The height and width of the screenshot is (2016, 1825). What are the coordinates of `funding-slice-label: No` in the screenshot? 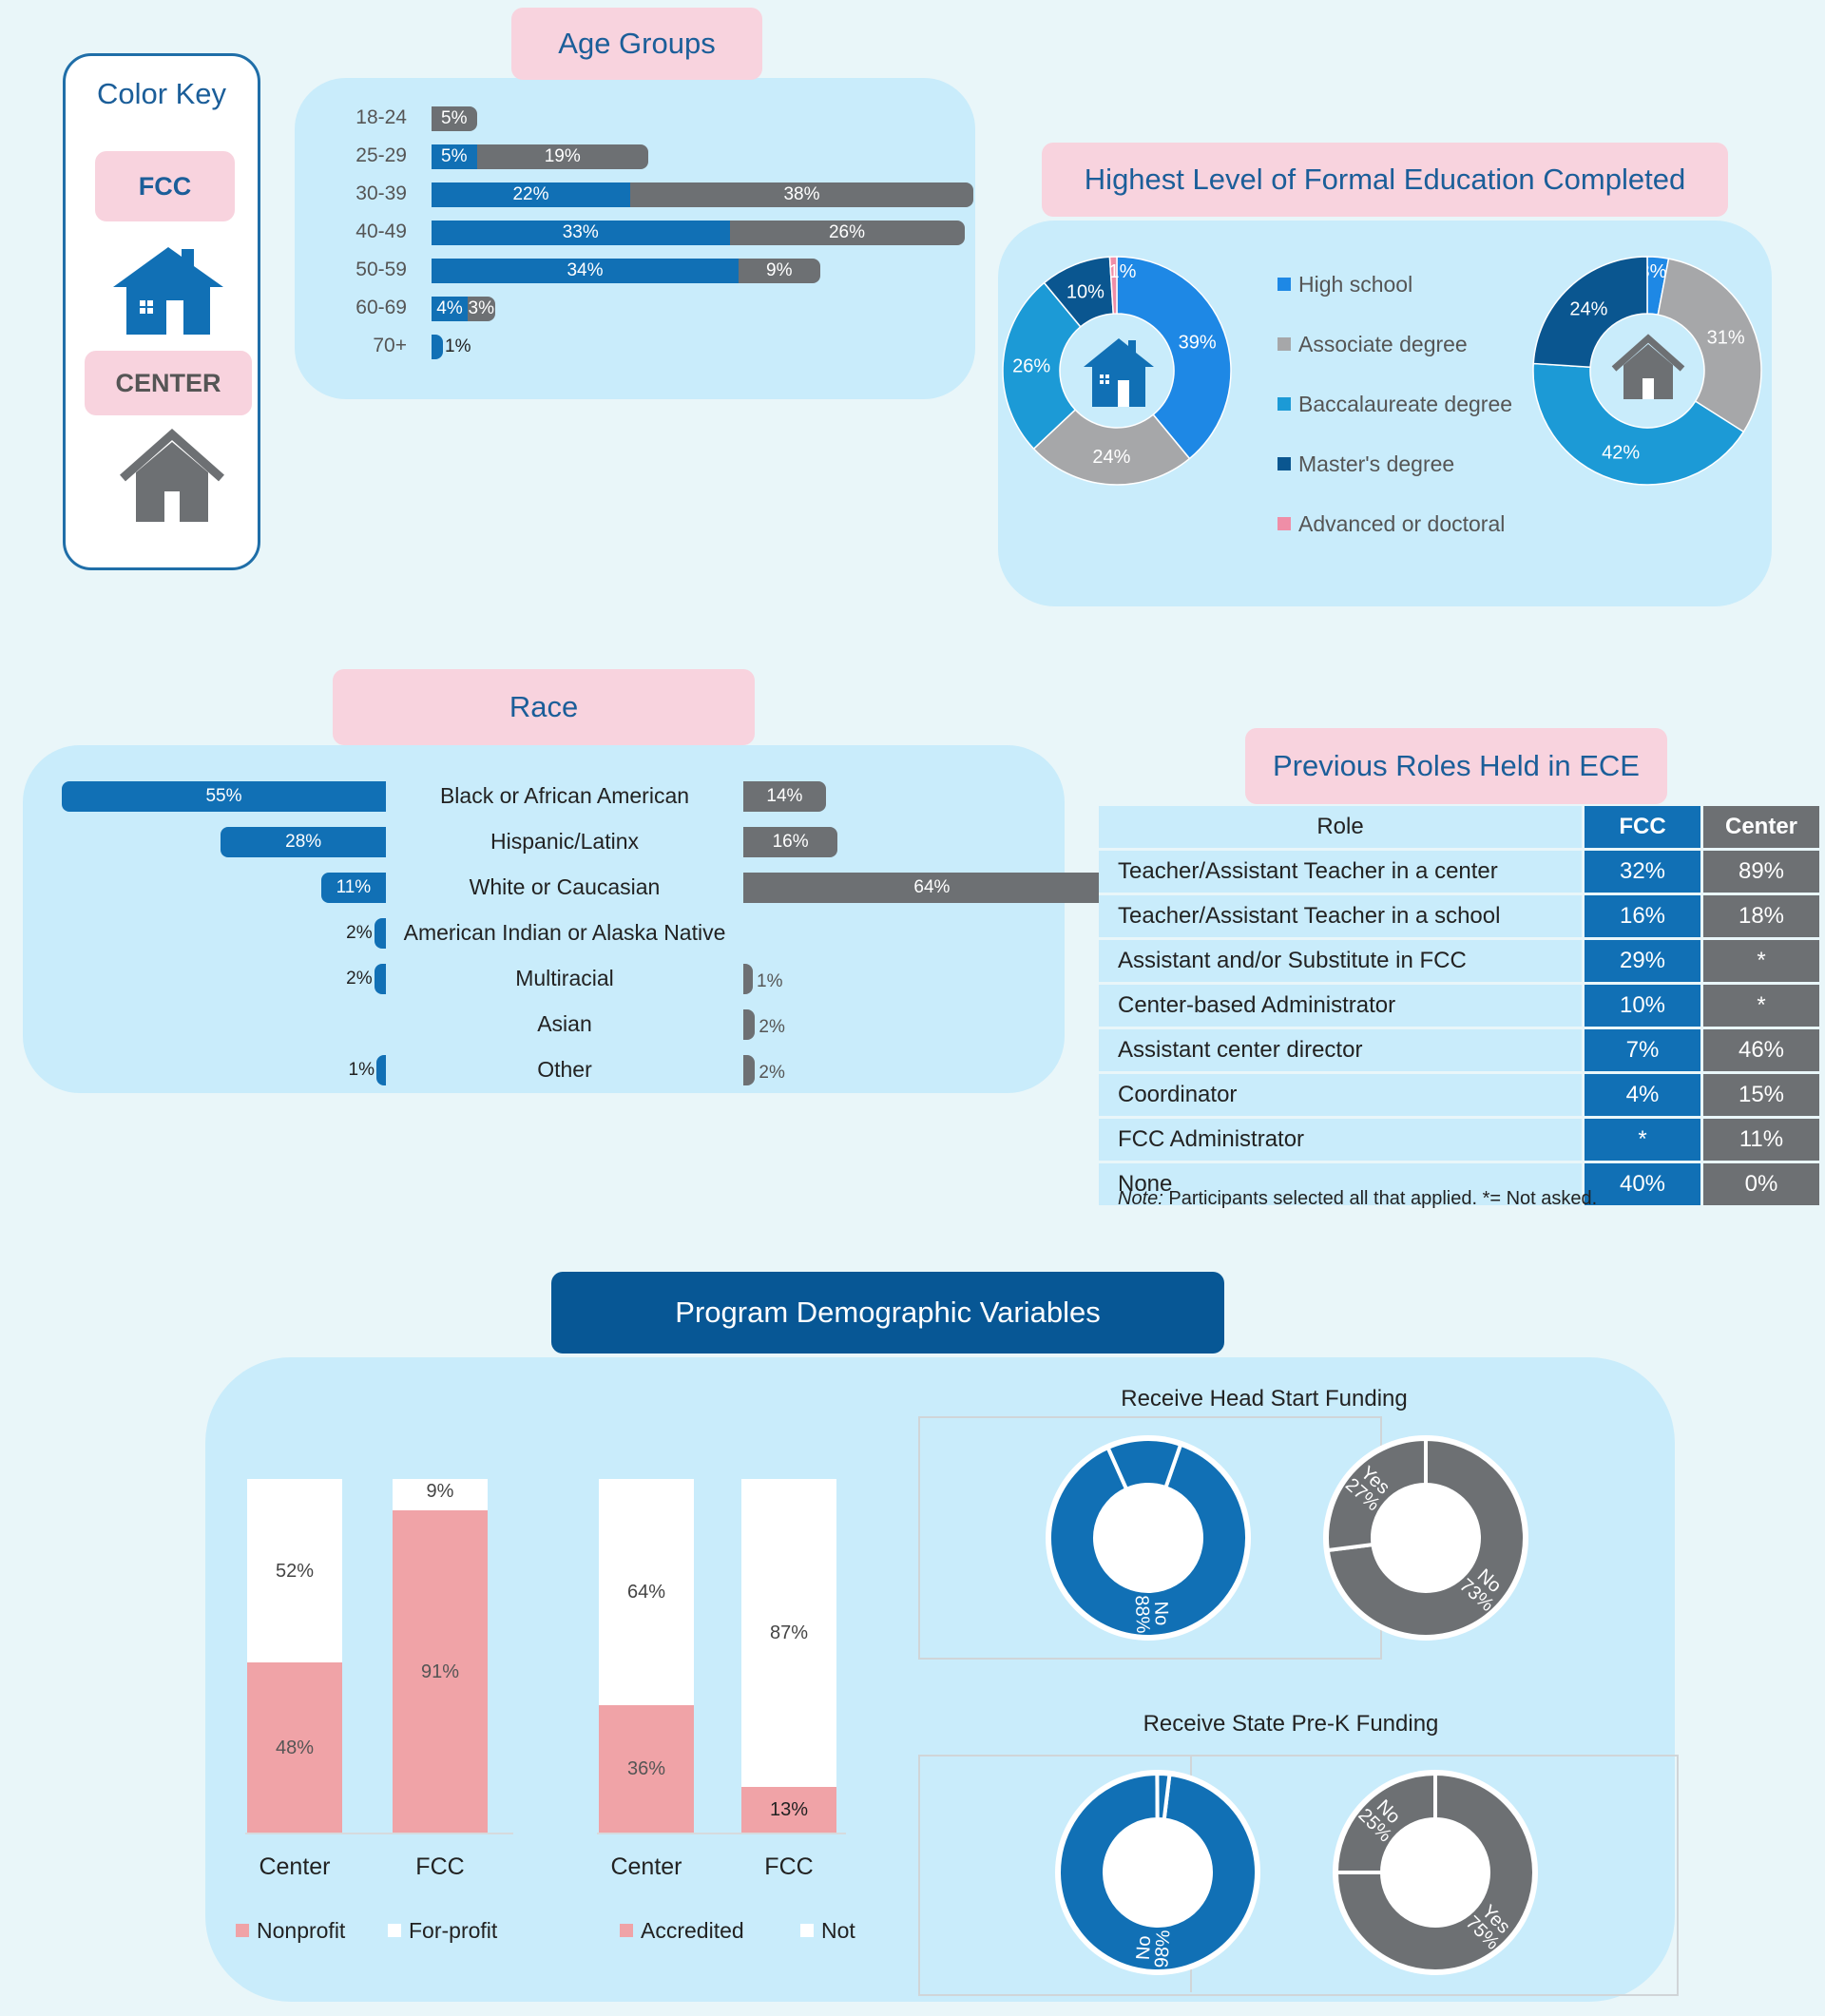 It's located at (1144, 1948).